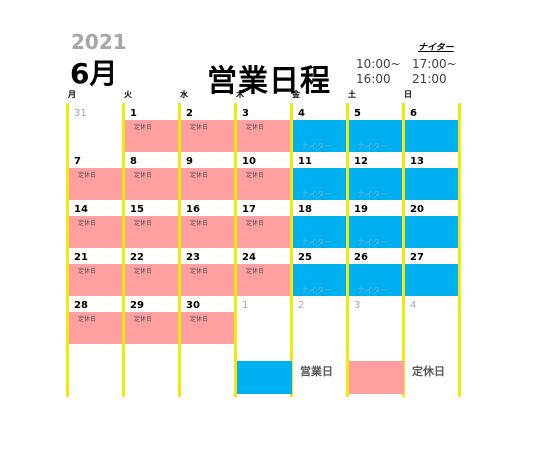  I want to click on calendar-day: 定休日 14, so click(96, 225).